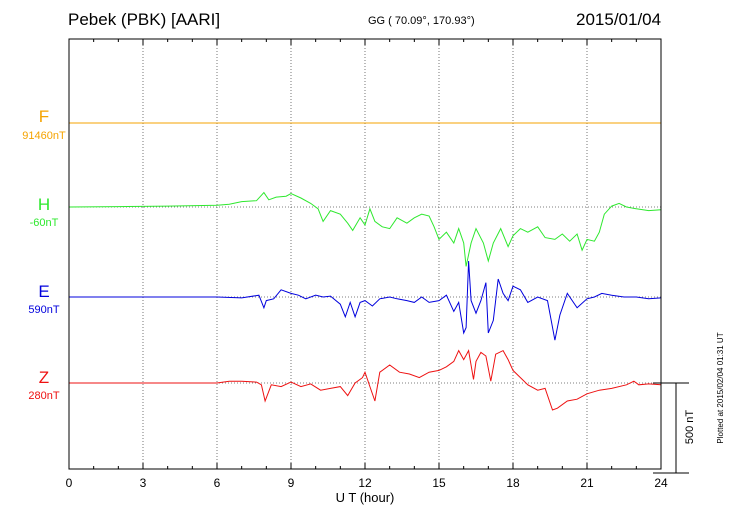 The width and height of the screenshot is (730, 520). I want to click on x-tick-label-3: 3, so click(143, 483).